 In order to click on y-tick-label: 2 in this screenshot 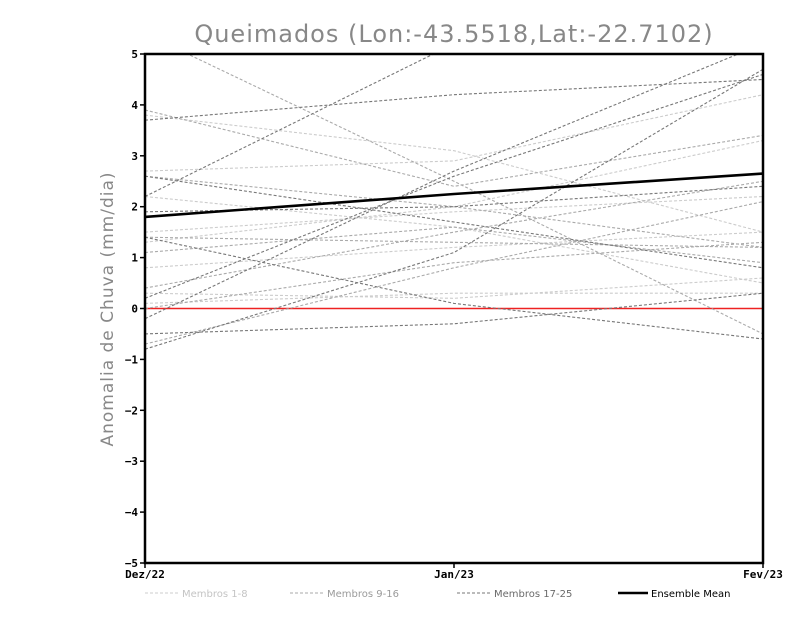, I will do `click(134, 207)`.